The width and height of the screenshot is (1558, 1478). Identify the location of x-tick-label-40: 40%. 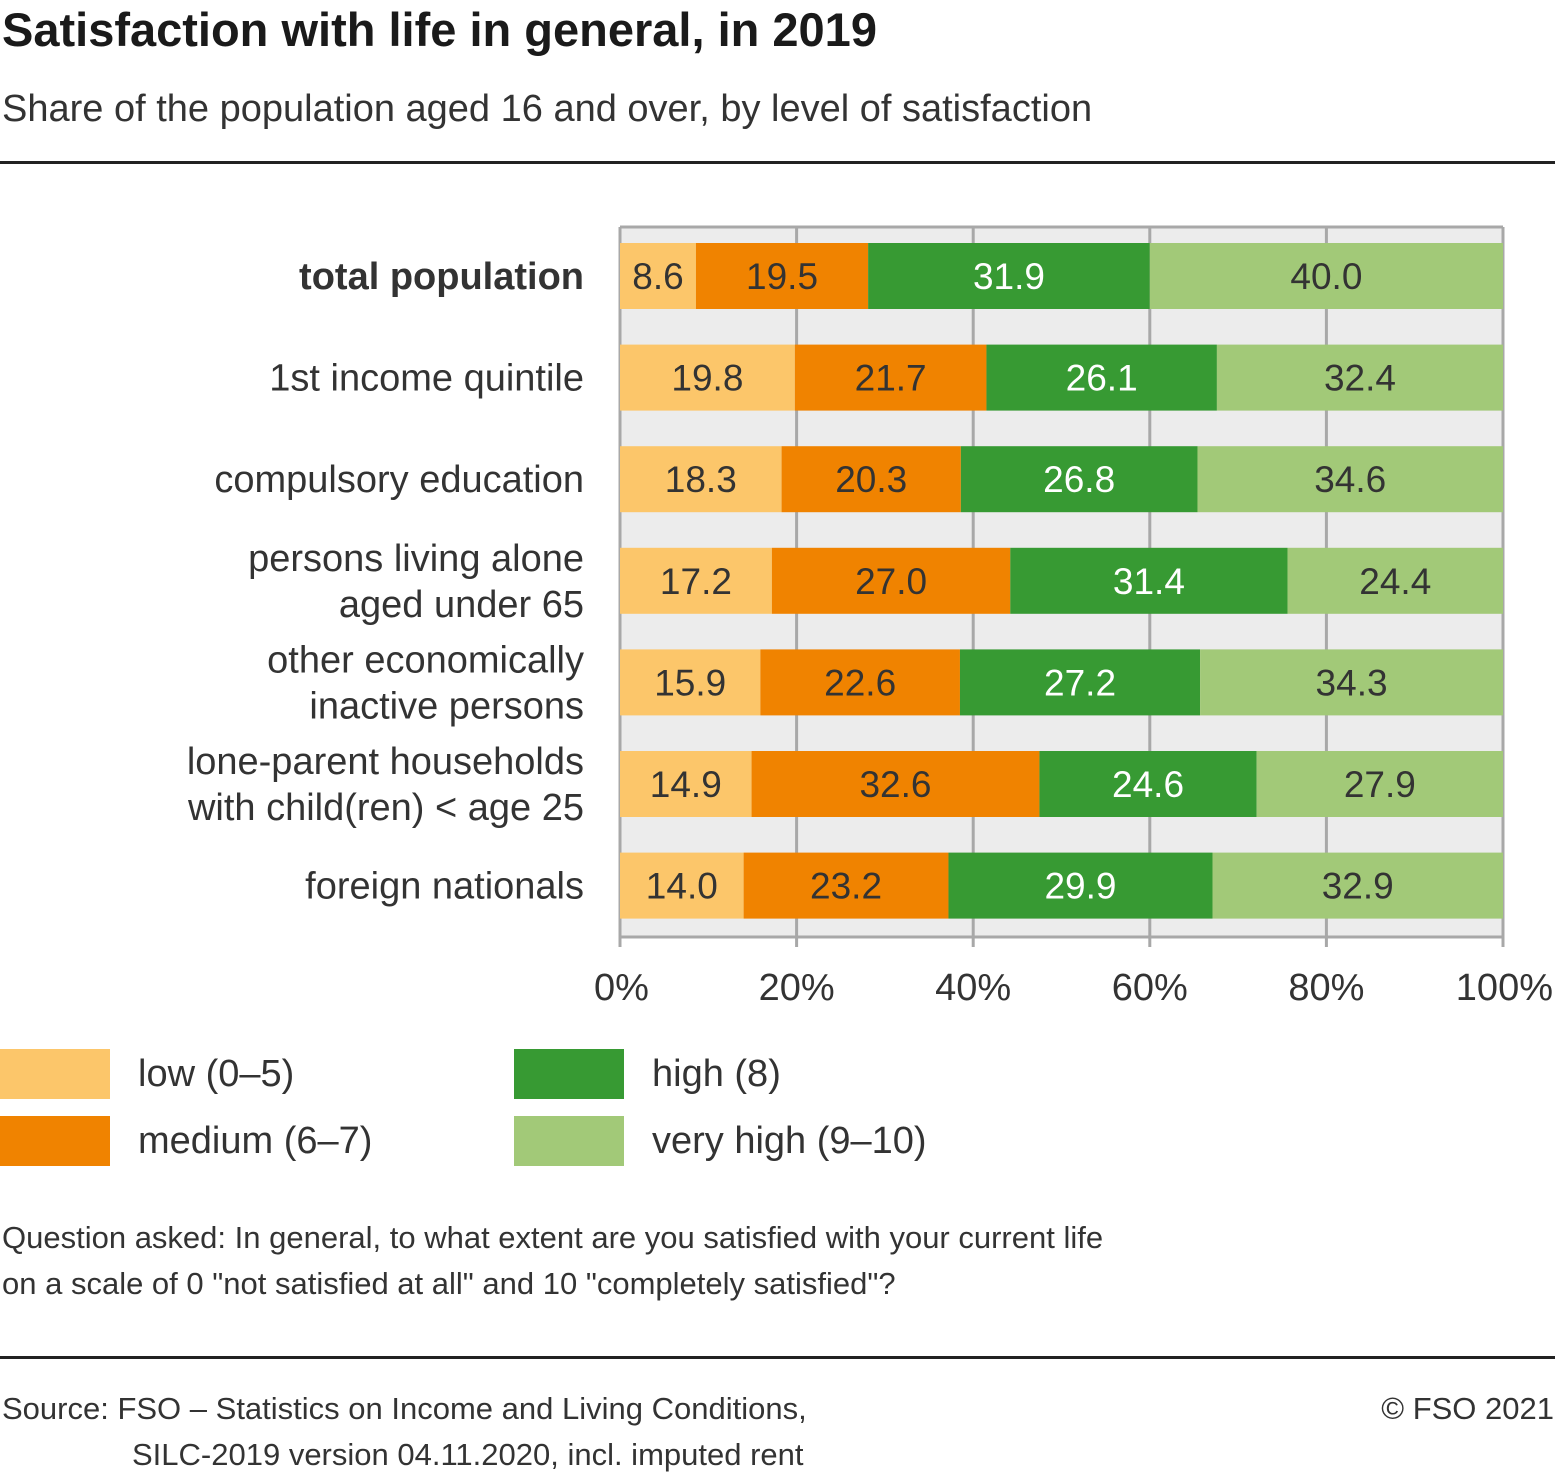
(973, 988).